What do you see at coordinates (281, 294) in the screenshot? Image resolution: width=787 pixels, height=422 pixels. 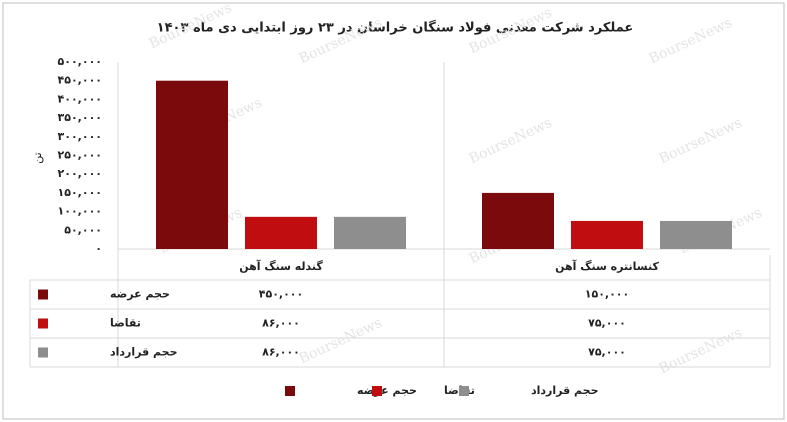 I see `table-value: ۴۵۰,۰۰۰` at bounding box center [281, 294].